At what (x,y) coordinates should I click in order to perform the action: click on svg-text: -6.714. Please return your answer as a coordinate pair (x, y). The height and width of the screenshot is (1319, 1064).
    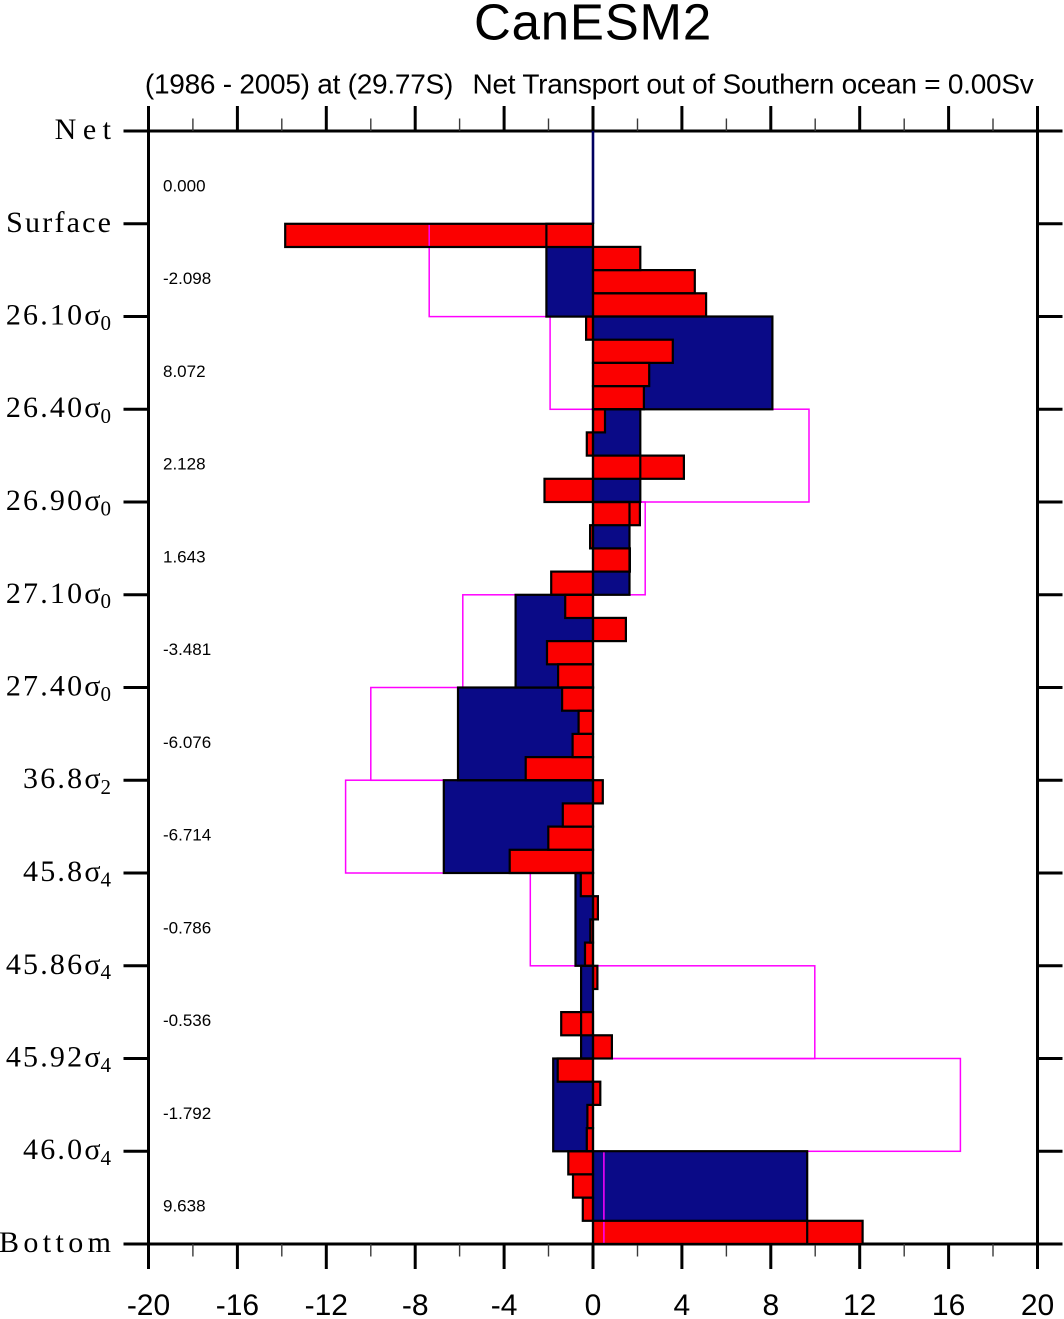
    Looking at the image, I should click on (187, 835).